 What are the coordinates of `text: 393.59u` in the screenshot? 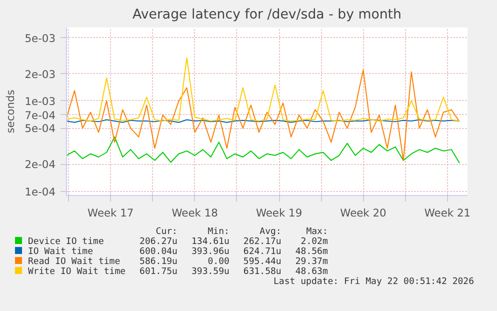 It's located at (210, 272).